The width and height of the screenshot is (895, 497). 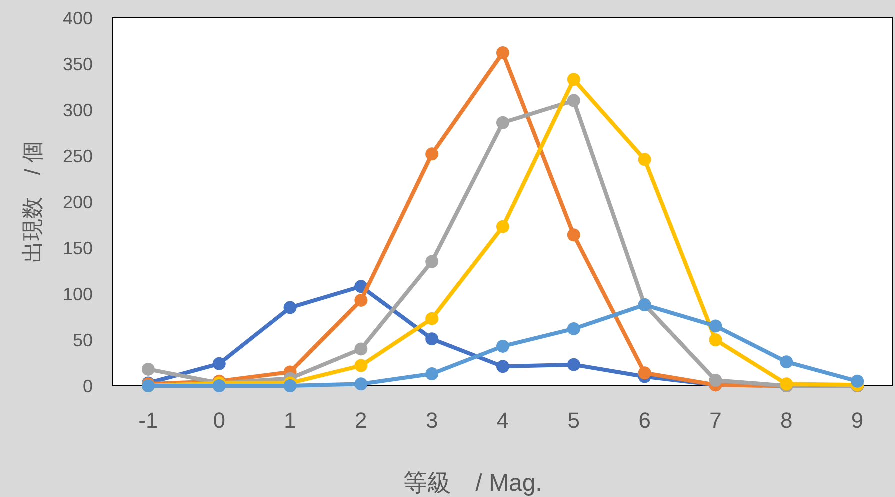 I want to click on y-tick-label: 350, so click(x=77, y=64).